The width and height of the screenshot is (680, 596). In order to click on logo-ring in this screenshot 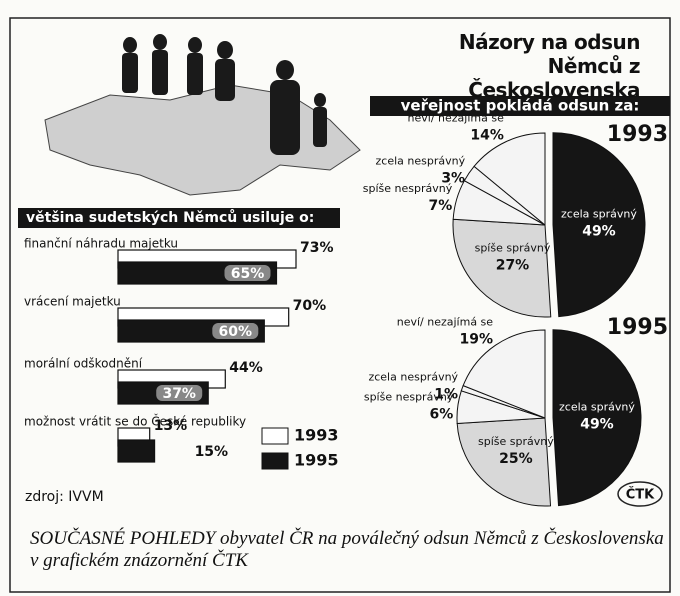, I will do `click(640, 494)`.